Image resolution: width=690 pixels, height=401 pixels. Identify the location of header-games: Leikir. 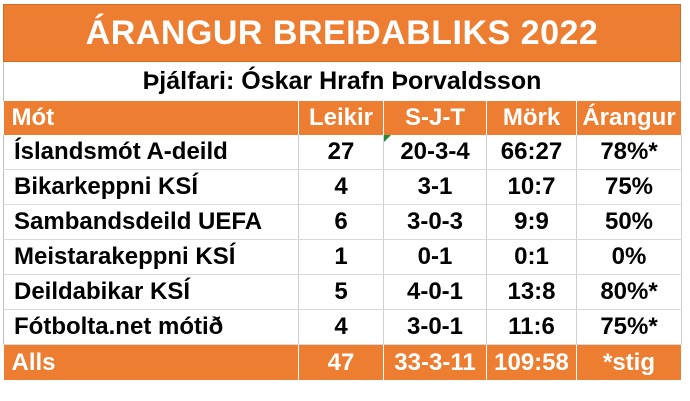
(341, 118).